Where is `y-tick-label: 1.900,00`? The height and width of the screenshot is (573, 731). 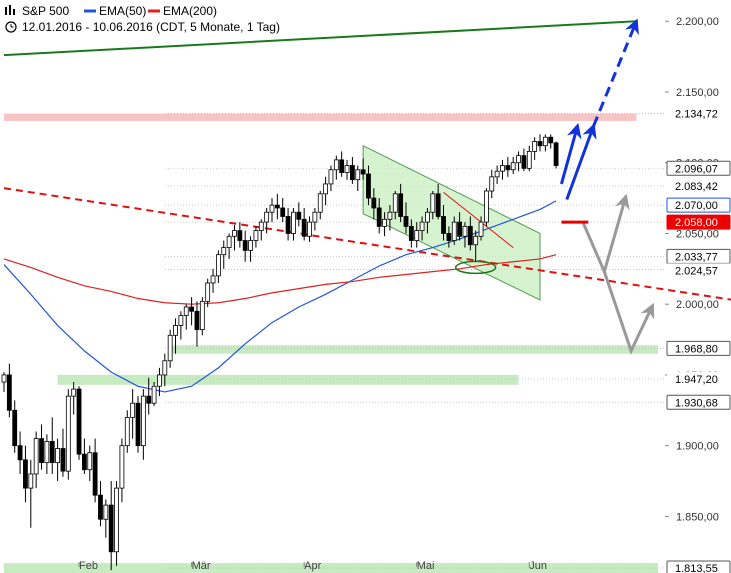
y-tick-label: 1.900,00 is located at coordinates (697, 447).